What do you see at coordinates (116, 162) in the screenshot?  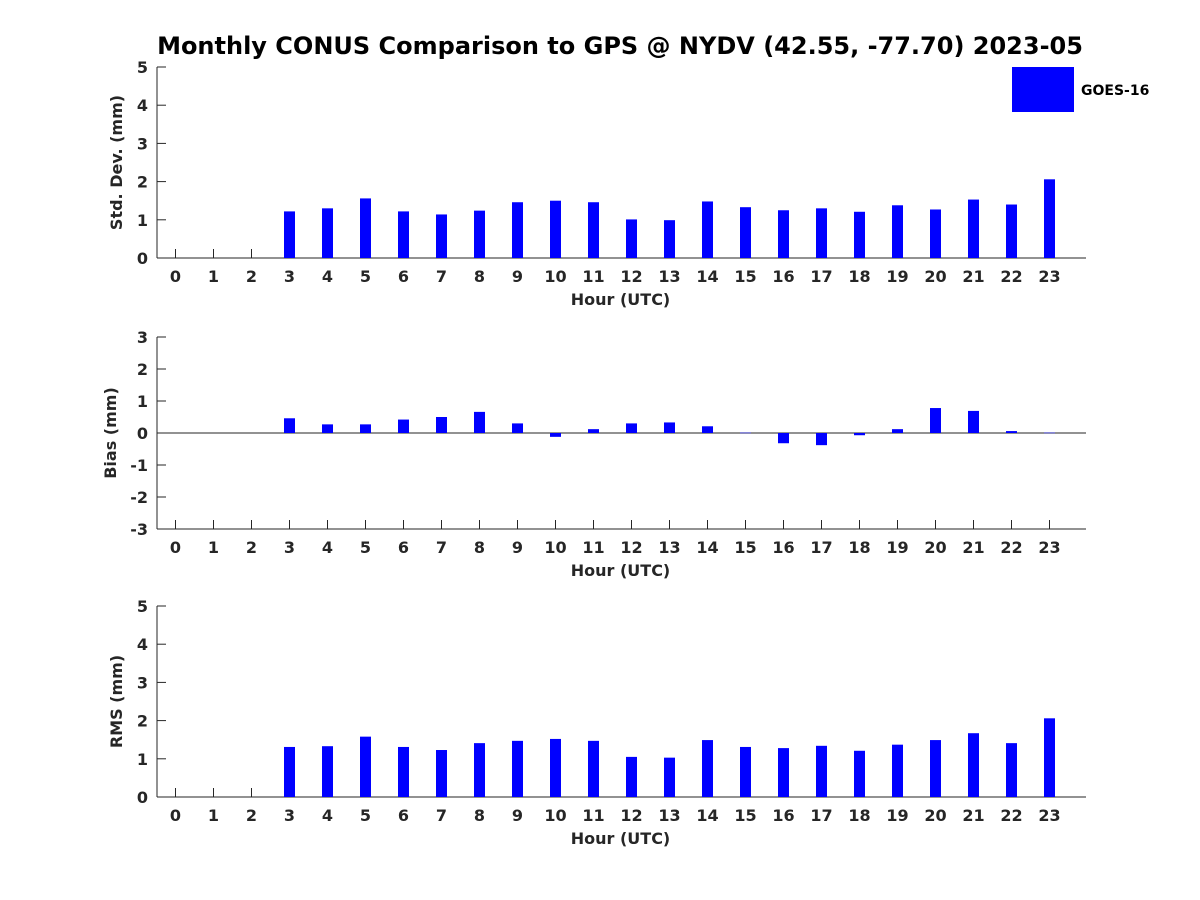 I see `y-axis-label: Std. Dev. (mm)` at bounding box center [116, 162].